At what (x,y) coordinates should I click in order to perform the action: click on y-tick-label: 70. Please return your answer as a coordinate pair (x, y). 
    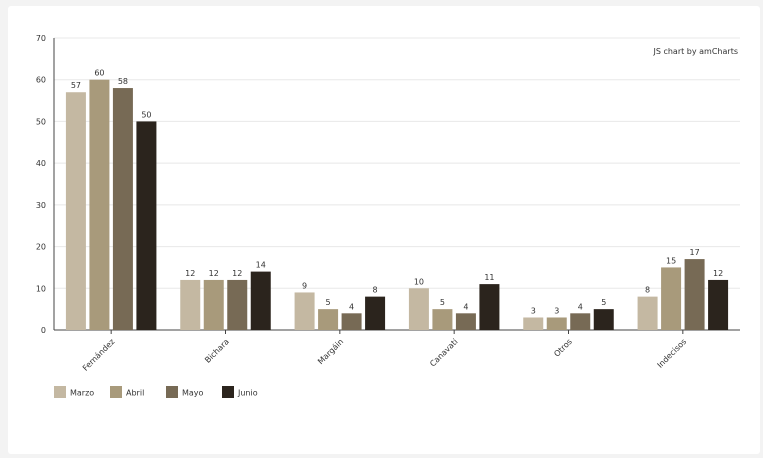
    Looking at the image, I should click on (41, 38).